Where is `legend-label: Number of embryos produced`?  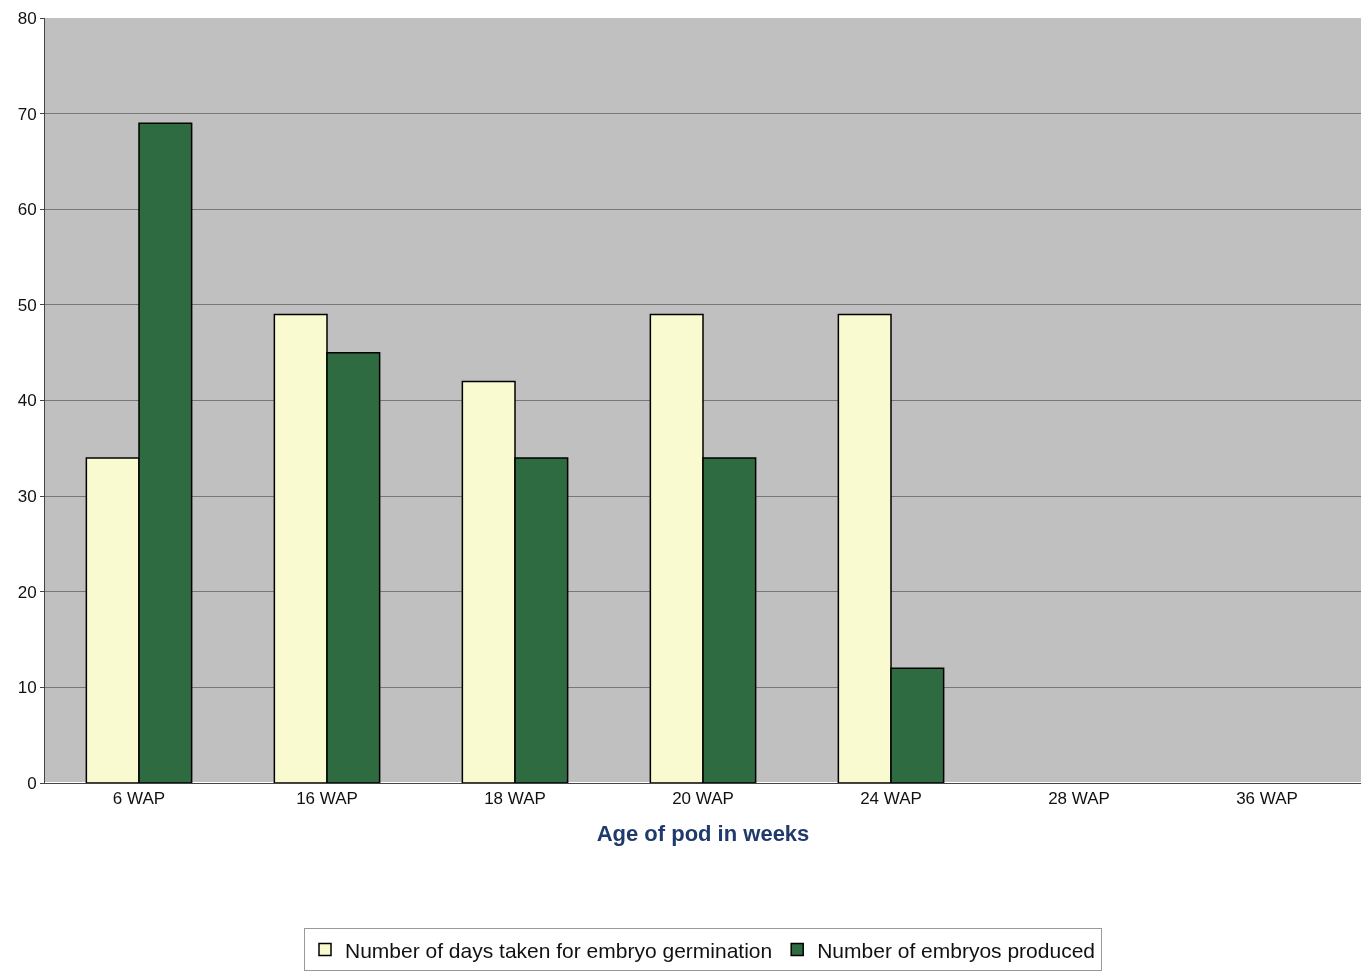 legend-label: Number of embryos produced is located at coordinates (956, 950).